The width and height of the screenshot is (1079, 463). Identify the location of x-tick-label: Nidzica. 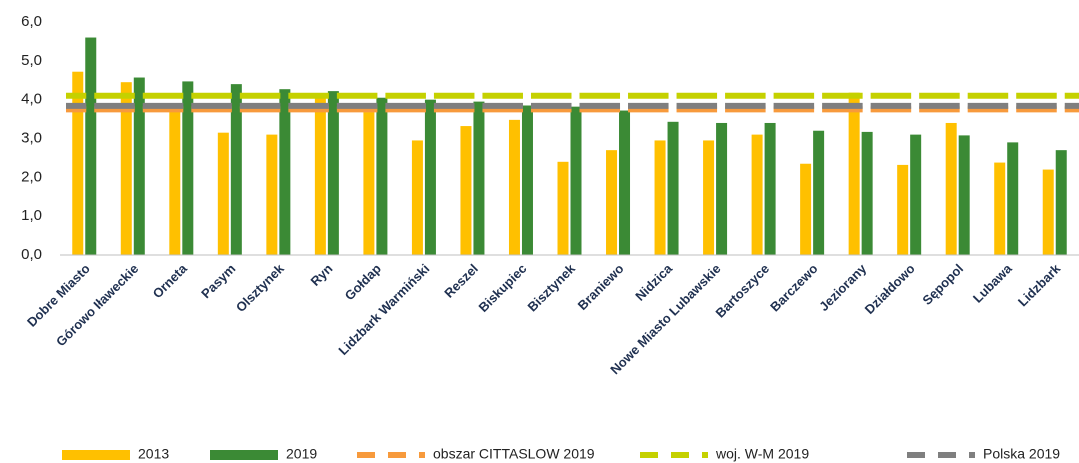
(653, 281).